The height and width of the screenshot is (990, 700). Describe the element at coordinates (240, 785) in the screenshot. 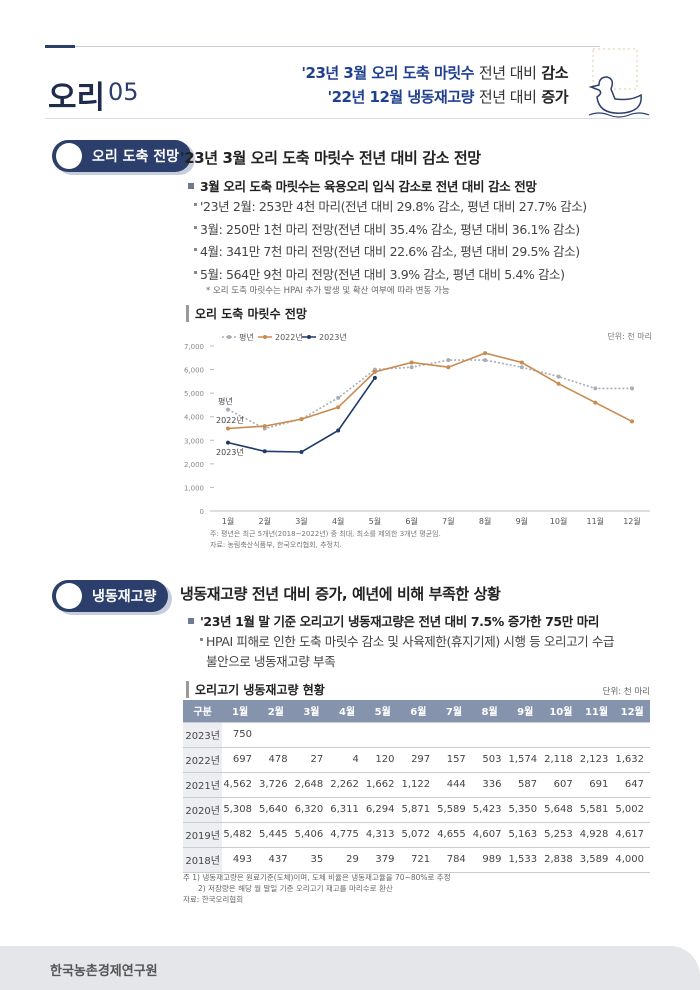

I see `cell: 4,562` at that location.